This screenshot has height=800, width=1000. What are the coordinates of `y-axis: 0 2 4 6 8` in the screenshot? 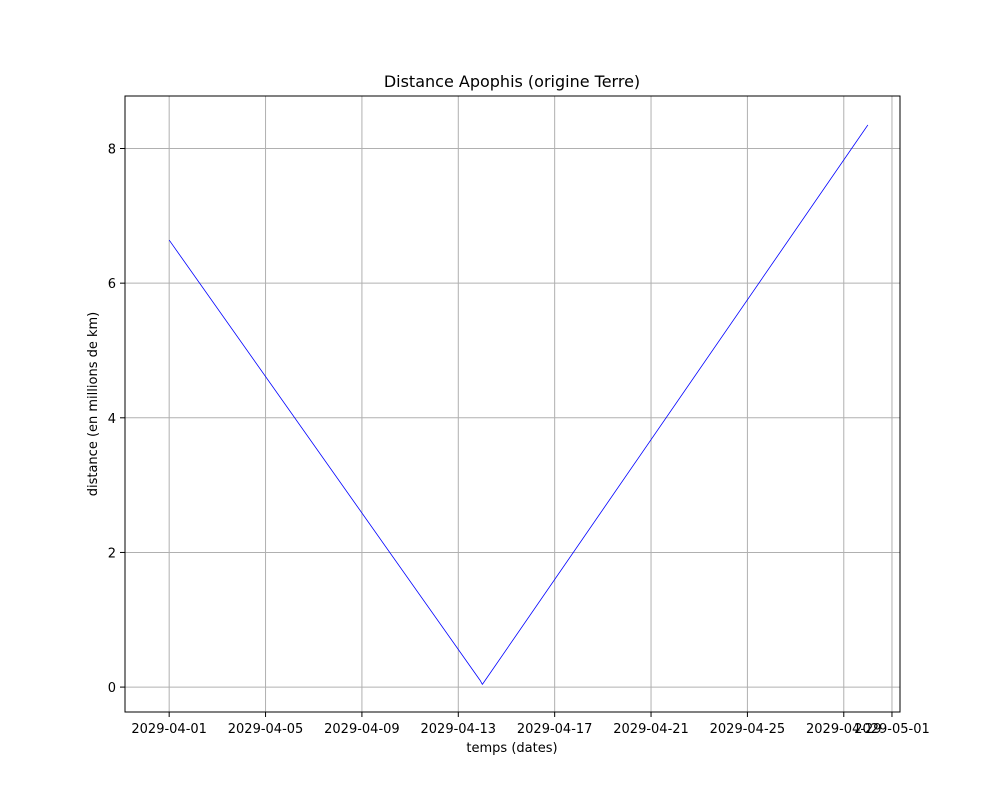 It's located at (116, 419).